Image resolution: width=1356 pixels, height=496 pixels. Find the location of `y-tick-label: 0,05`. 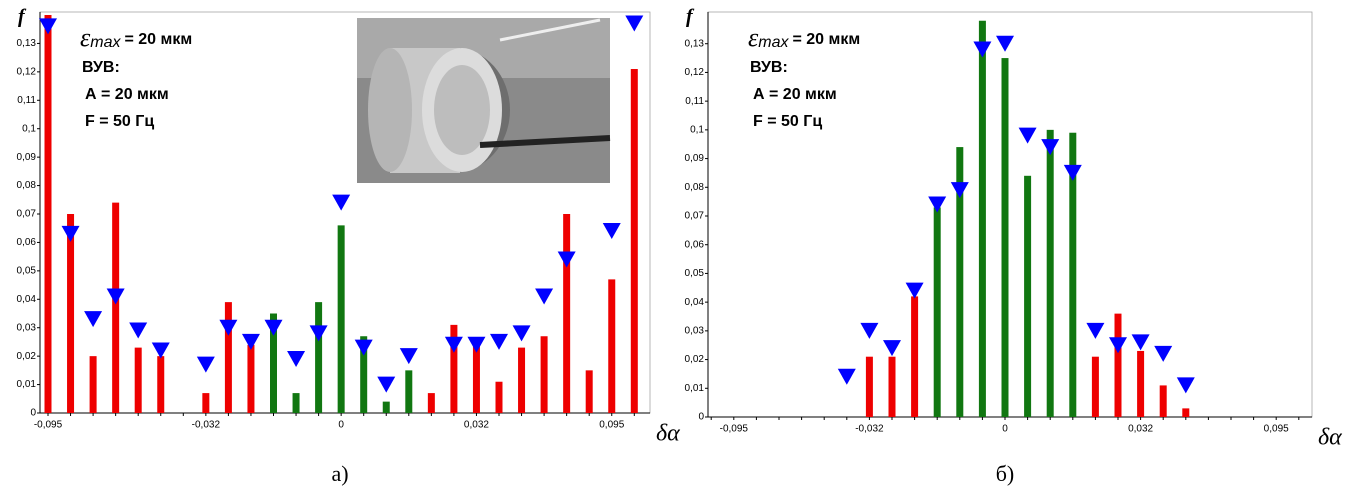

y-tick-label: 0,05 is located at coordinates (695, 273).